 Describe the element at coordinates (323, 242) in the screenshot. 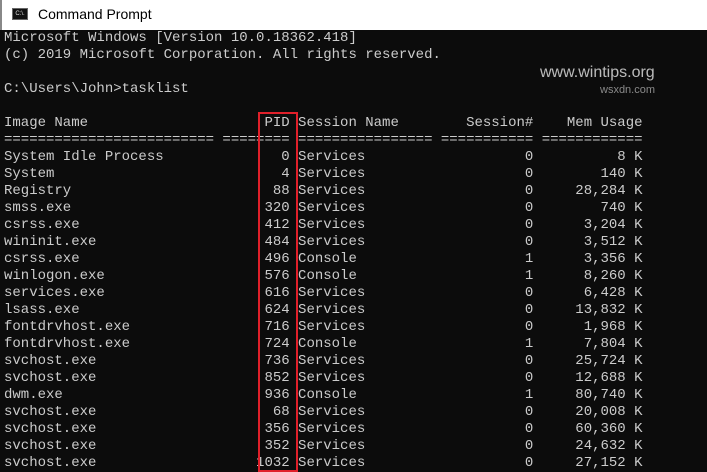

I see `table-row: wininit.exe 484 Services 0 3,512 K` at that location.